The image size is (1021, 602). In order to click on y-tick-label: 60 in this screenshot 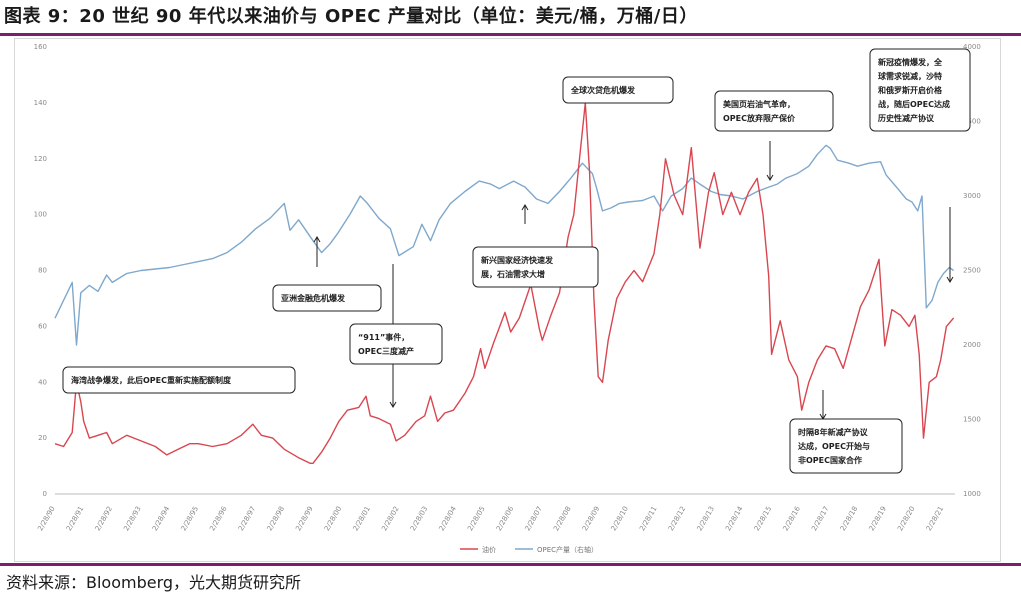, I will do `click(42, 326)`.